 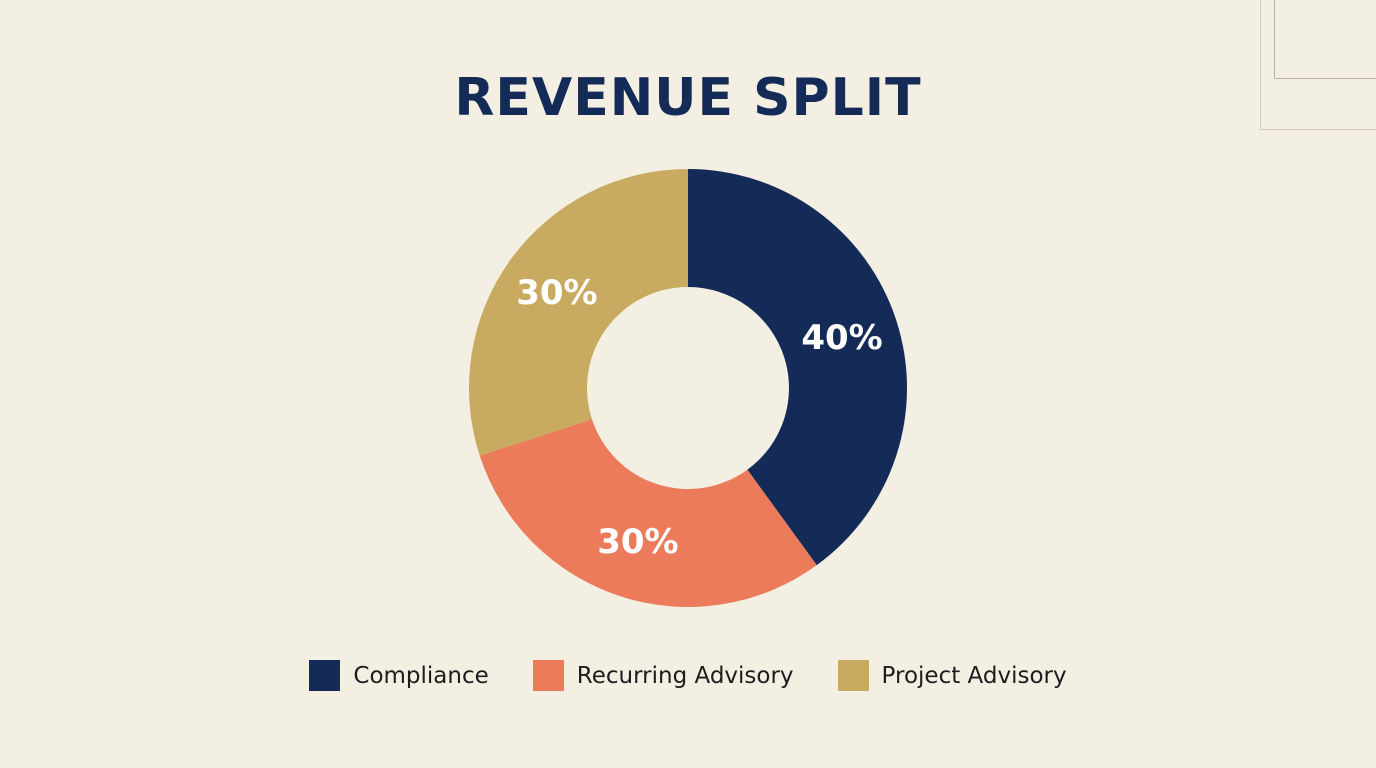 I want to click on decorative-frame-inner, so click(x=1325, y=39).